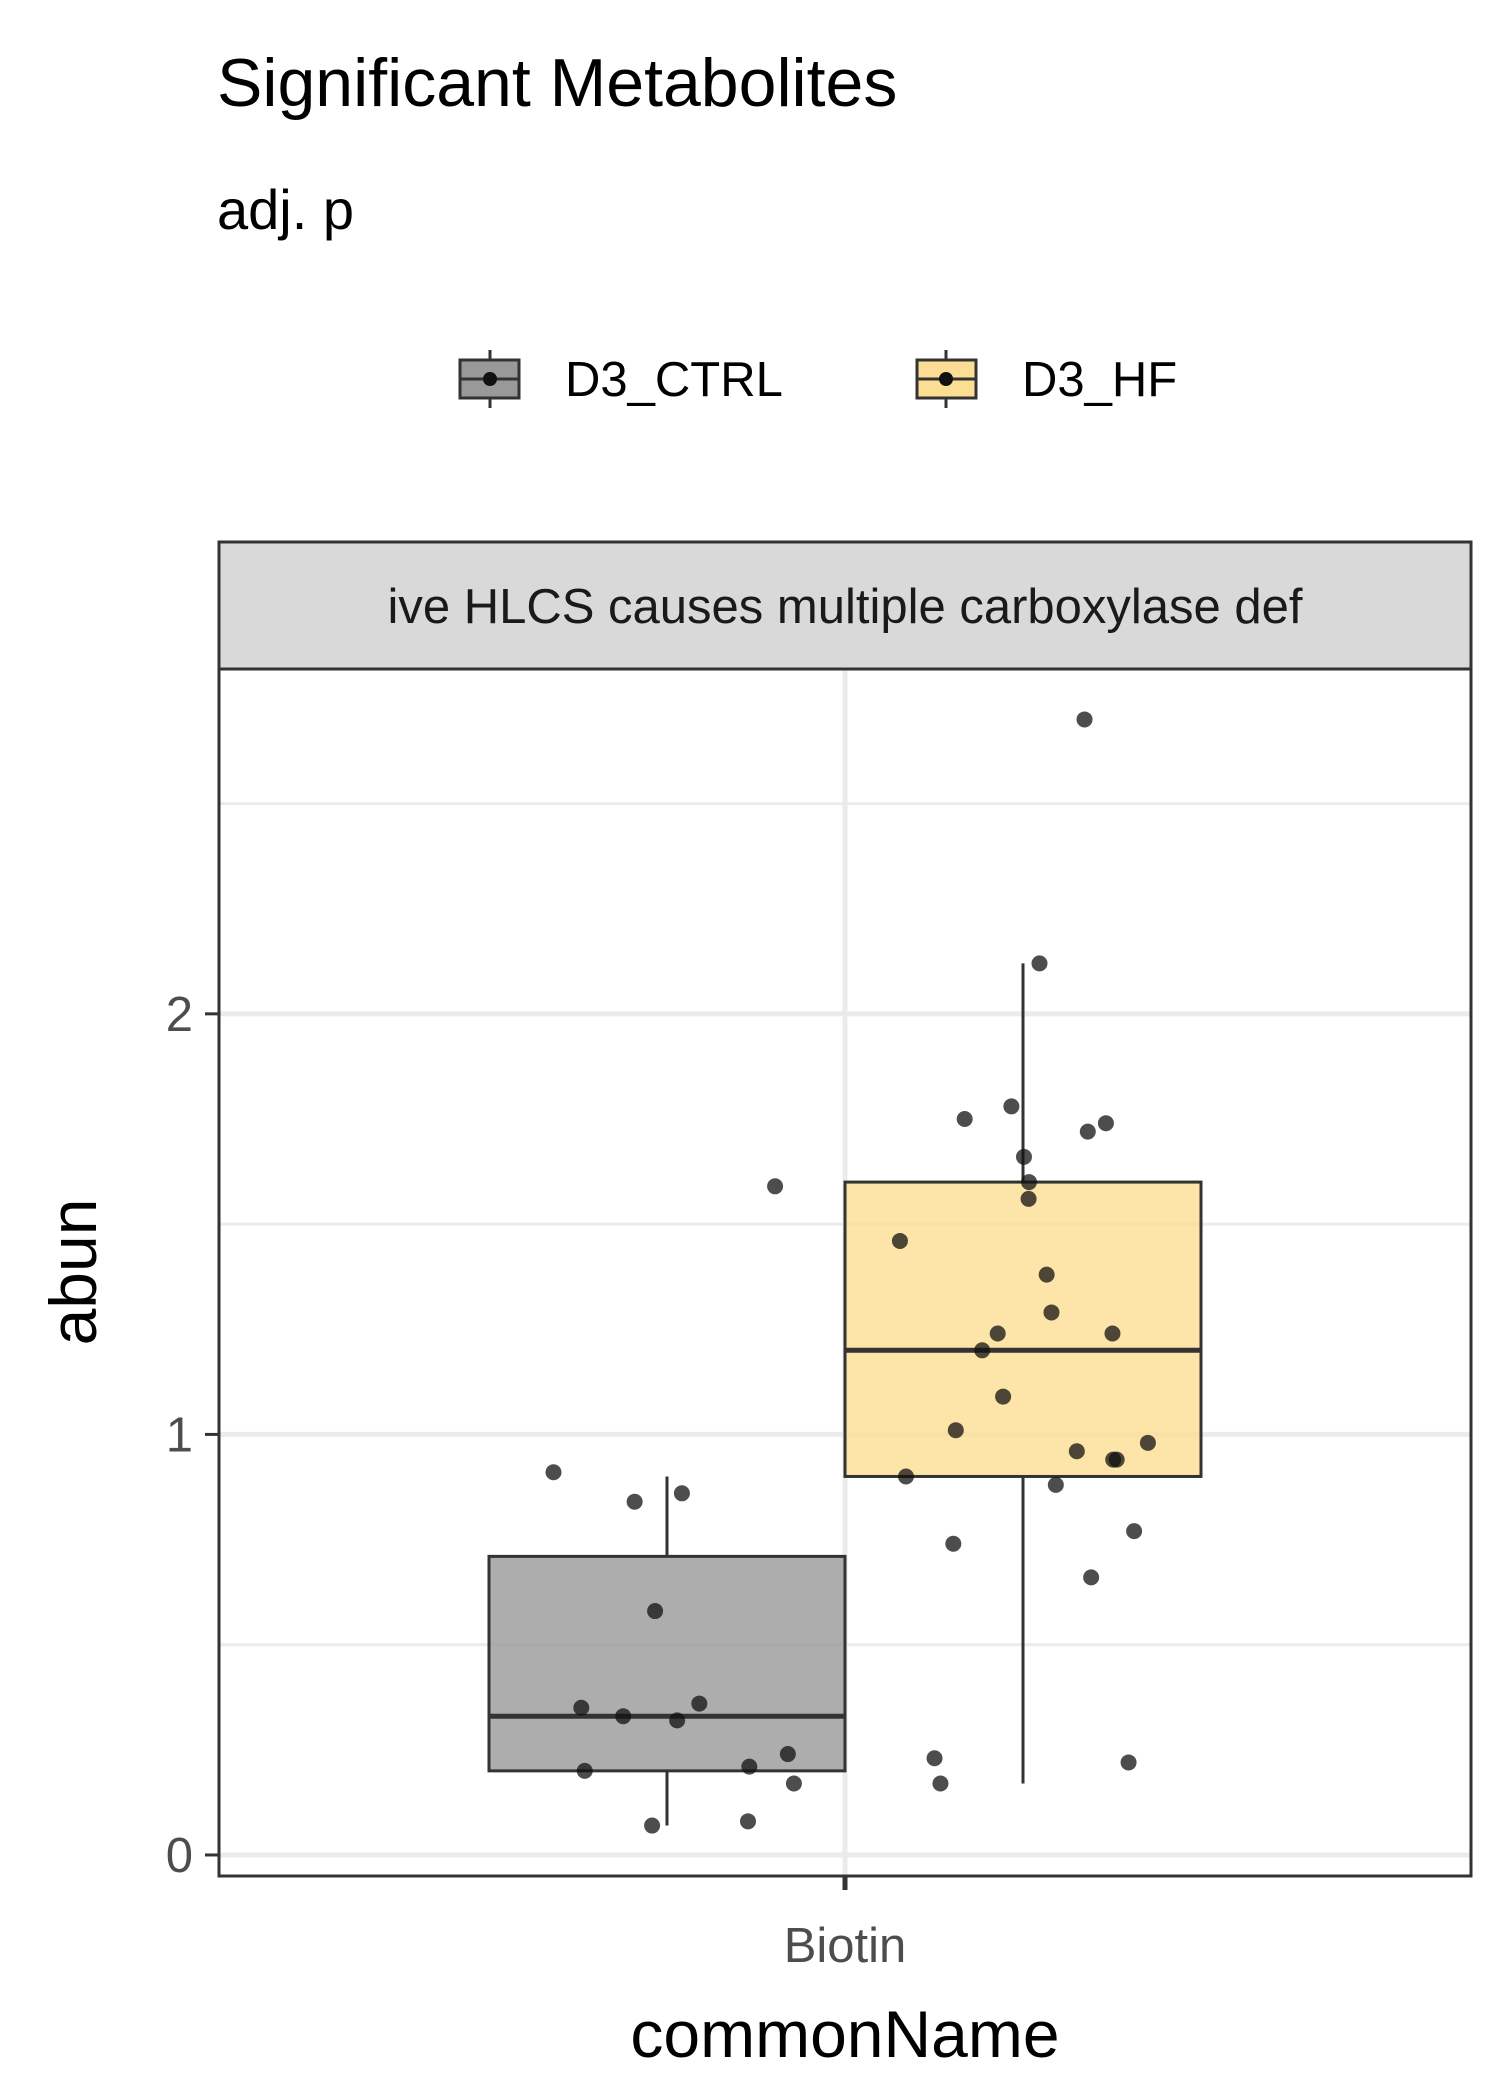  I want to click on legend-key-ctrl, so click(489, 379).